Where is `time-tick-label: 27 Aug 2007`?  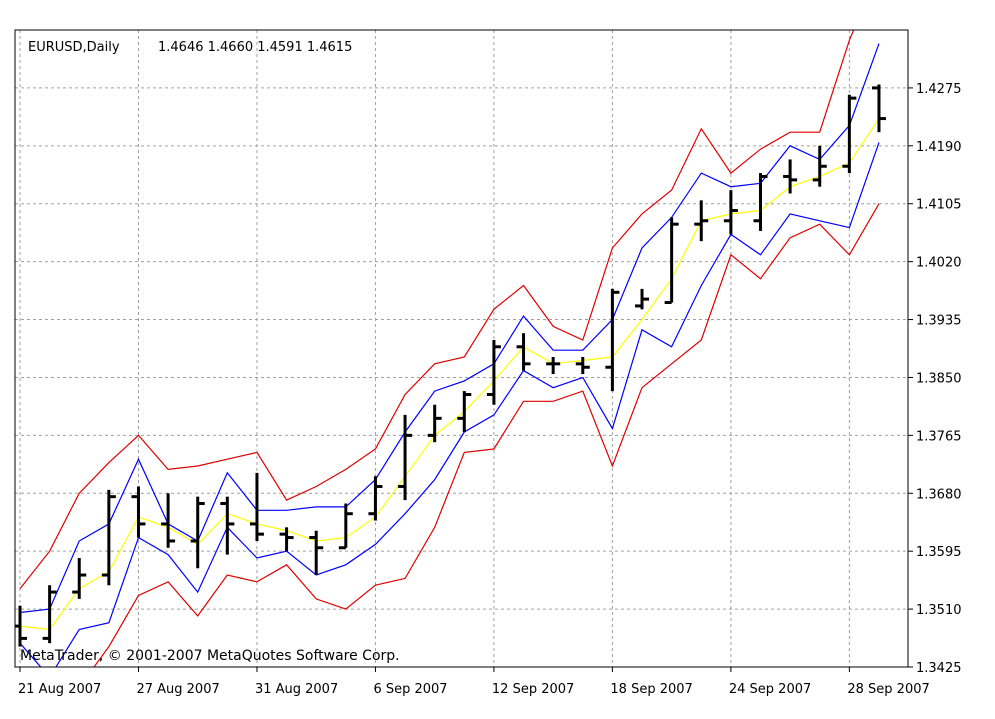 time-tick-label: 27 Aug 2007 is located at coordinates (177, 689).